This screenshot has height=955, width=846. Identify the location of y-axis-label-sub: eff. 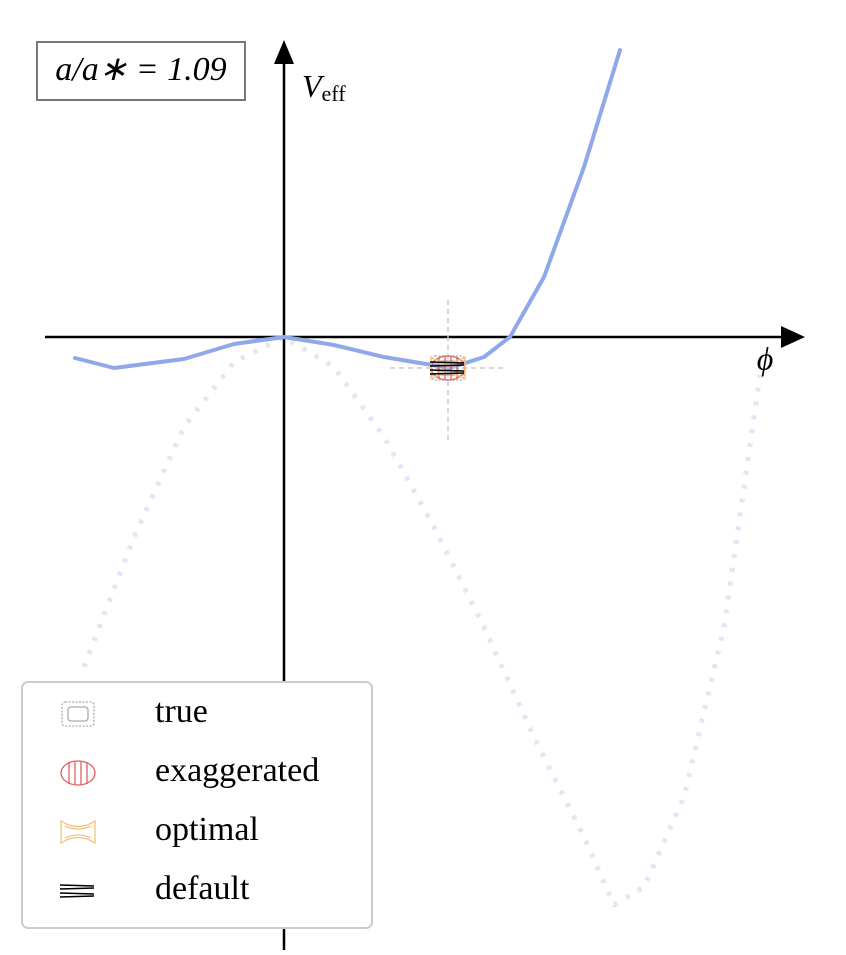
(334, 93).